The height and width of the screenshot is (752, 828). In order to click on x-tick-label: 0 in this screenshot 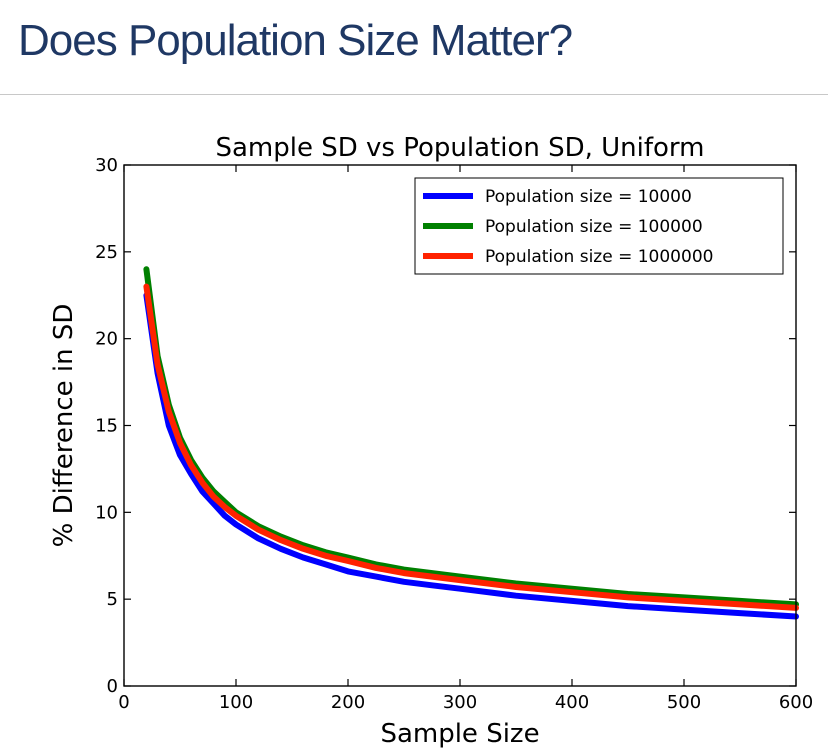, I will do `click(123, 702)`.